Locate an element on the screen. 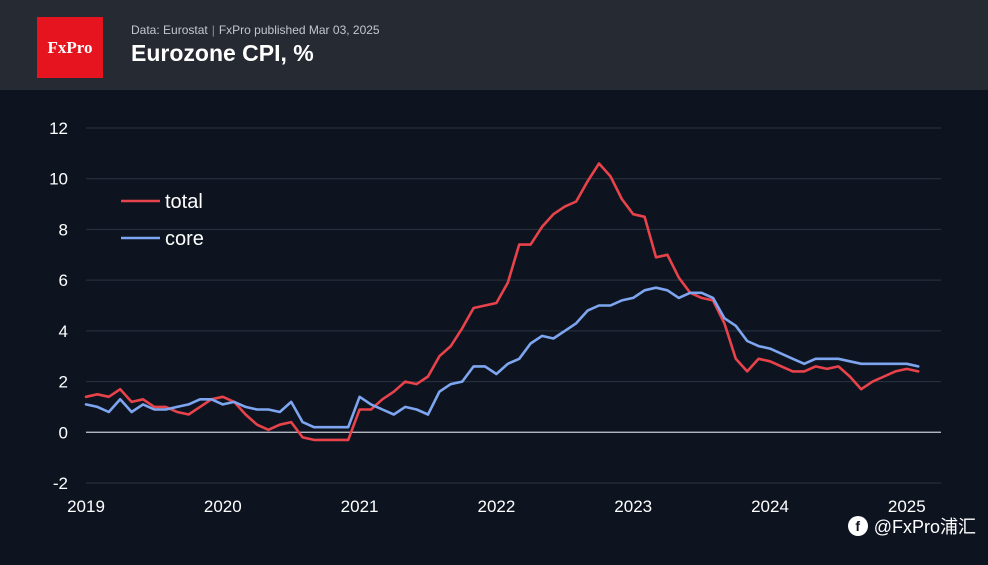 This screenshot has height=565, width=988. x-tick-label: 2020 is located at coordinates (223, 506).